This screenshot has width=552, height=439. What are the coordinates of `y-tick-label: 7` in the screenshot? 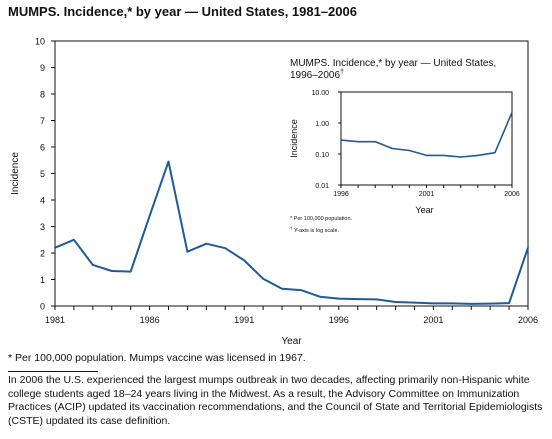 It's located at (42, 121).